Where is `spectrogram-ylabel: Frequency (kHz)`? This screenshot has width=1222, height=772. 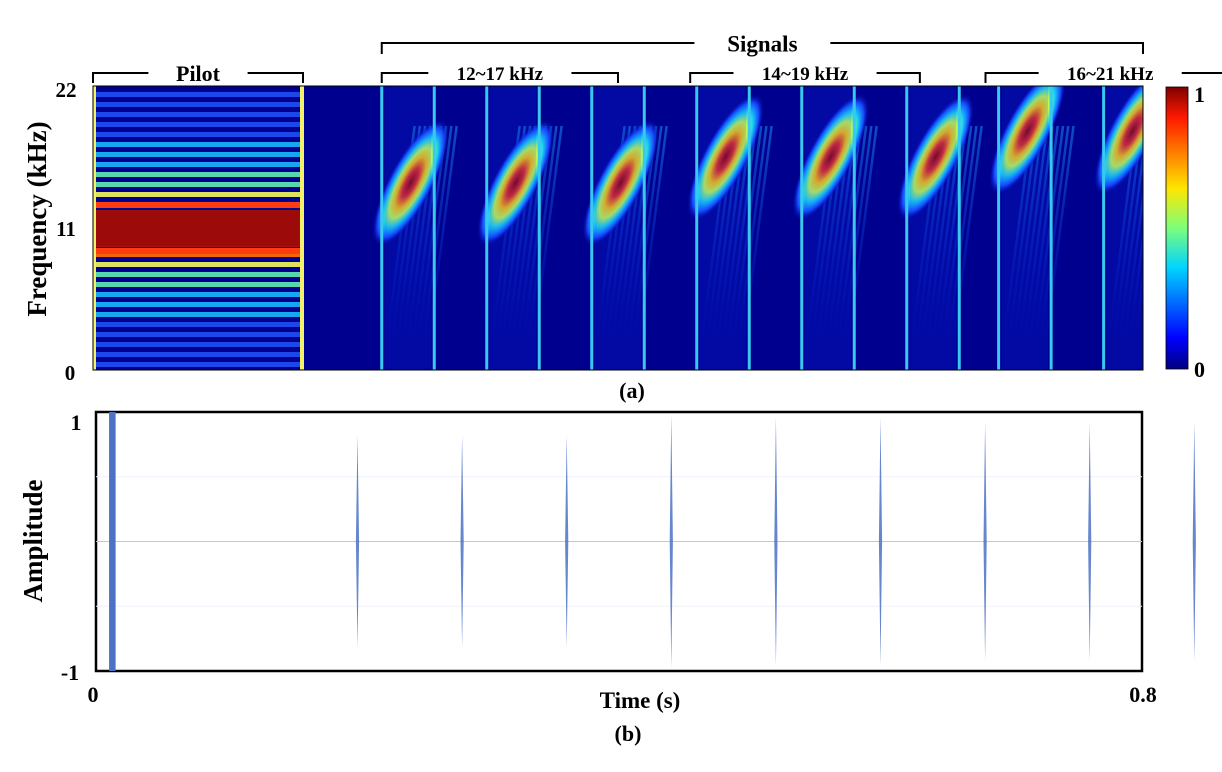 spectrogram-ylabel: Frequency (kHz) is located at coordinates (37, 218).